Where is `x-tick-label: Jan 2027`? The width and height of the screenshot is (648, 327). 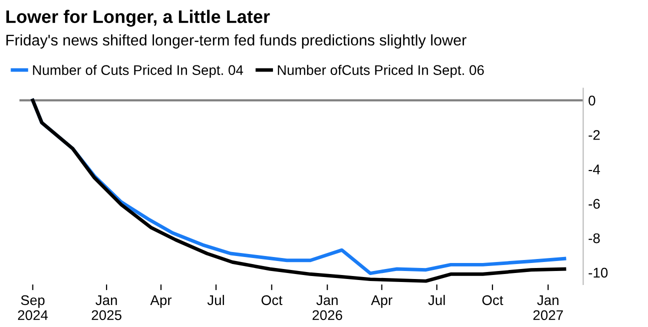
x-tick-label: Jan 2027 is located at coordinates (548, 307).